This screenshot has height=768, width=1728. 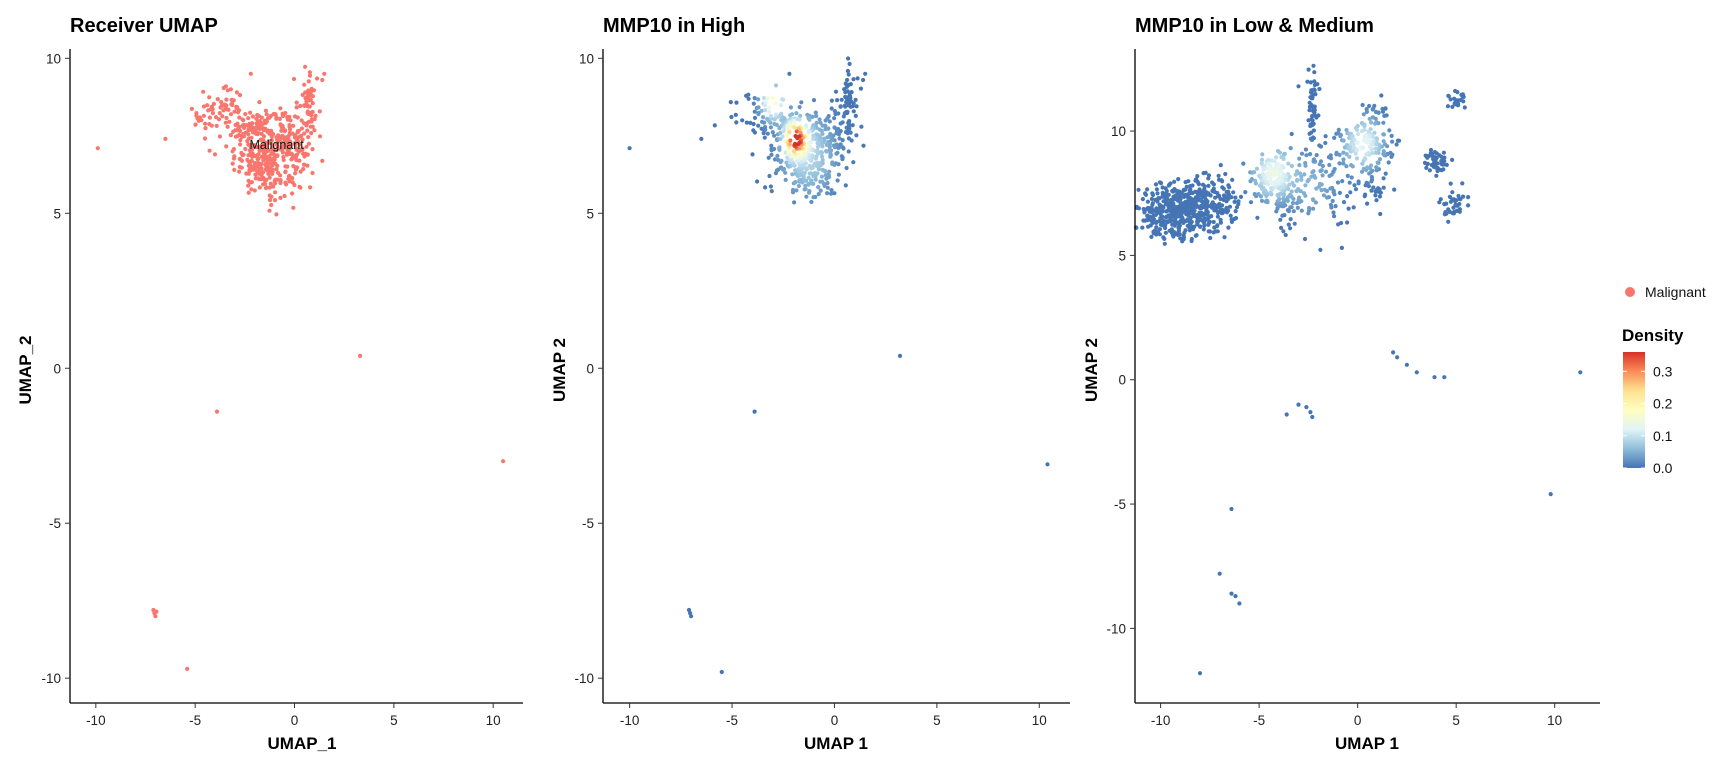 What do you see at coordinates (55, 368) in the screenshot?
I see `y-ticks: -10 -5 0 5 10` at bounding box center [55, 368].